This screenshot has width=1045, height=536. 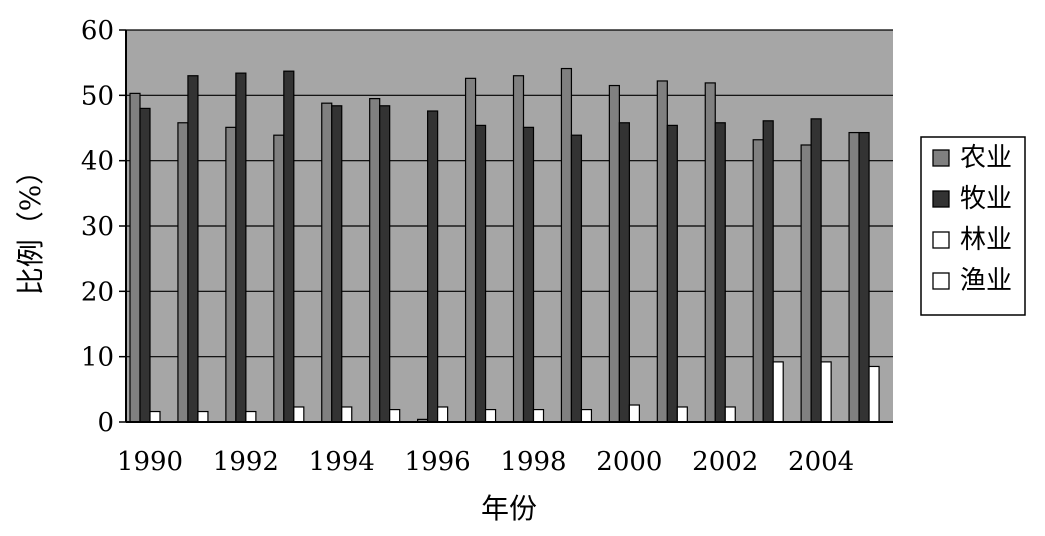 What do you see at coordinates (105, 423) in the screenshot?
I see `y-tick-label: 0` at bounding box center [105, 423].